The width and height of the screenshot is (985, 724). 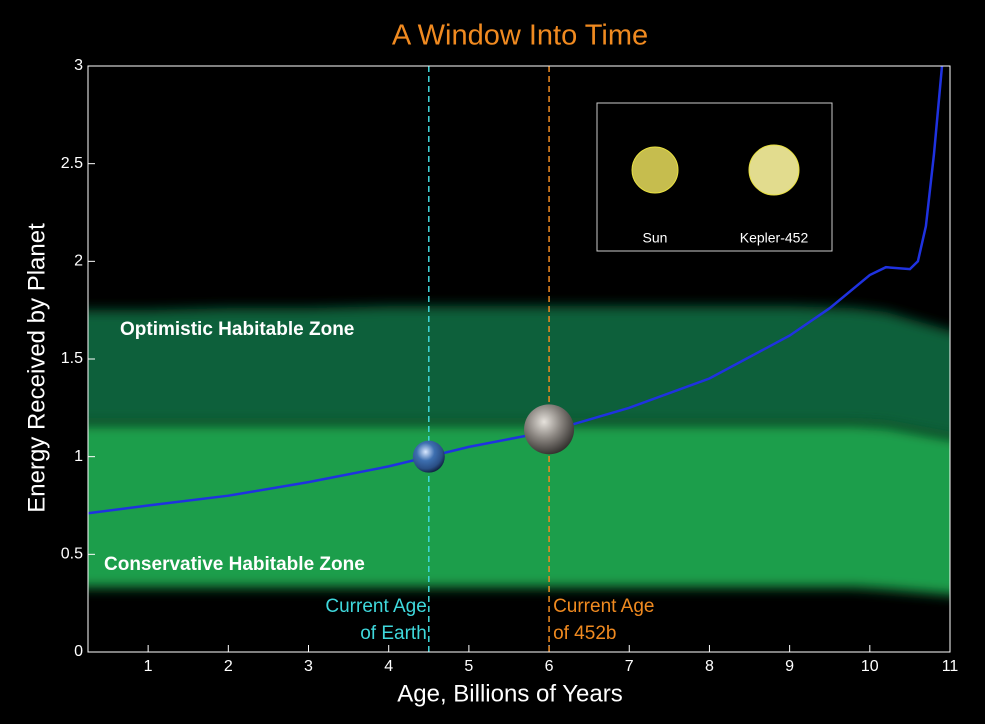 What do you see at coordinates (520, 36) in the screenshot?
I see `chart-title: A Window Into Time` at bounding box center [520, 36].